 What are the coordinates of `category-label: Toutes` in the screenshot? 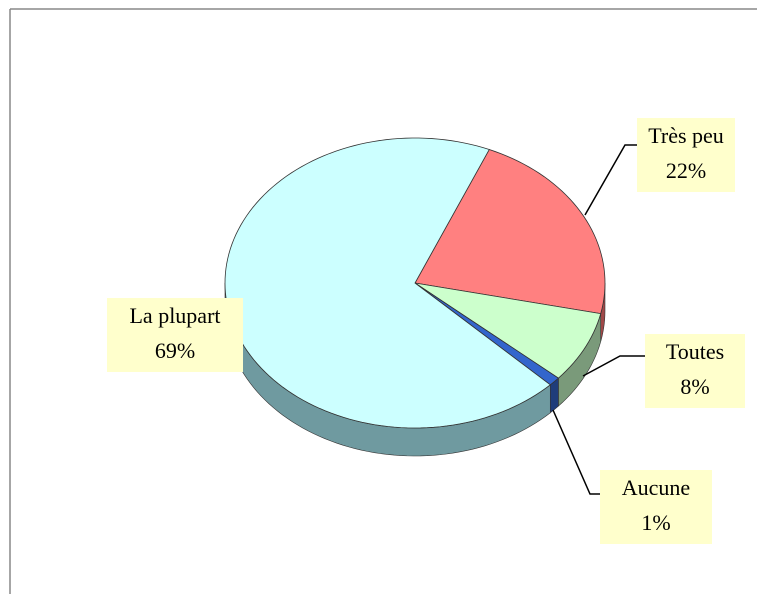 It's located at (695, 351).